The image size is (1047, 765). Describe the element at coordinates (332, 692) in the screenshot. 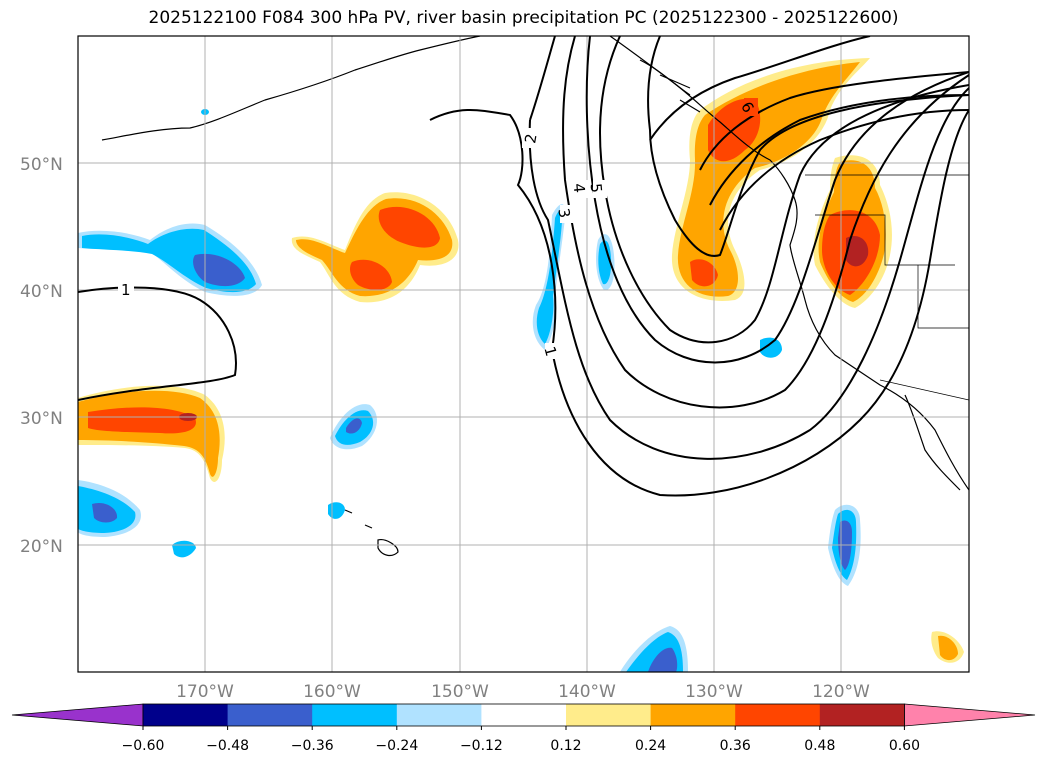

I see `lon-label-160w: 160°W` at that location.